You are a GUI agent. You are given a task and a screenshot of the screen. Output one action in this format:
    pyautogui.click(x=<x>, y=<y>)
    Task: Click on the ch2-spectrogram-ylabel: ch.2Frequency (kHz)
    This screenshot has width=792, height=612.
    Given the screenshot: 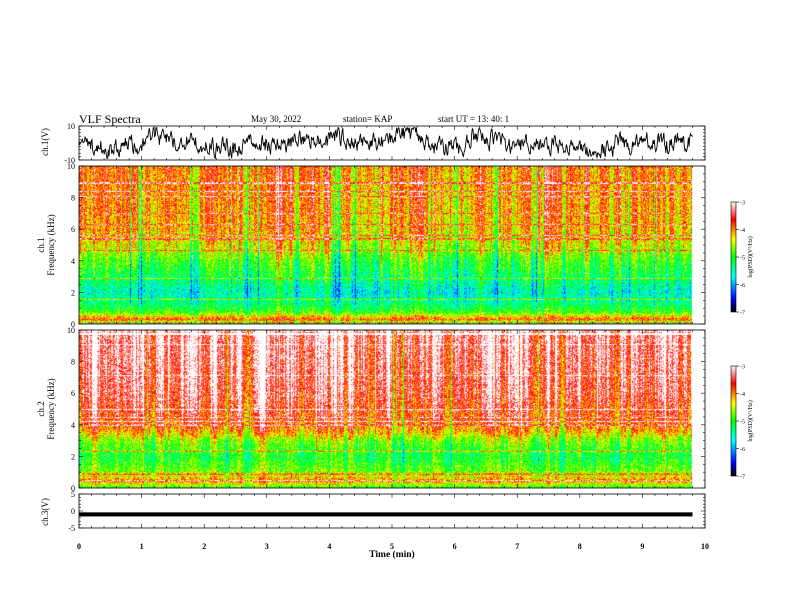 What is the action you would take?
    pyautogui.click(x=46, y=408)
    